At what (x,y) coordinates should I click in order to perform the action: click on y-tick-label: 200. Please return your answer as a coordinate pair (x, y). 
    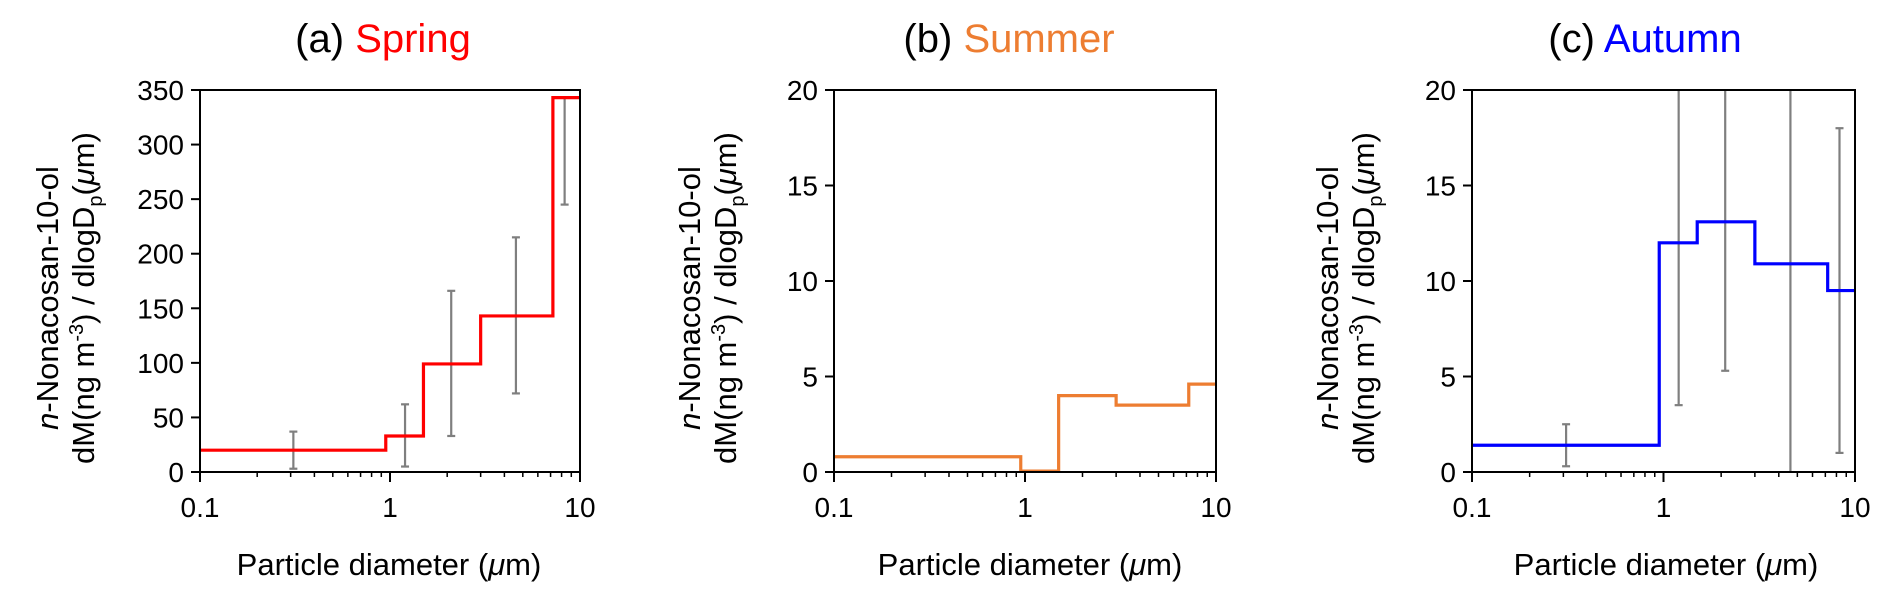
    Looking at the image, I should click on (160, 254).